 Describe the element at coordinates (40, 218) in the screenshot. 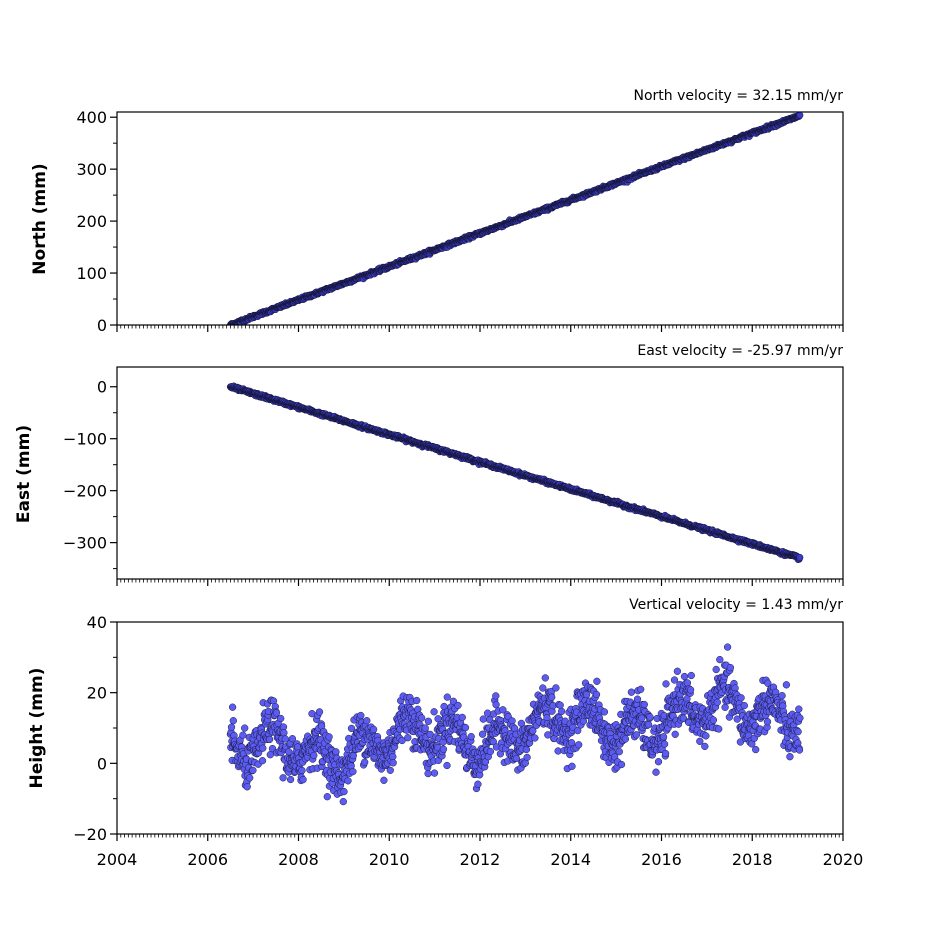

I see `north-axis-label: North (mm)` at that location.